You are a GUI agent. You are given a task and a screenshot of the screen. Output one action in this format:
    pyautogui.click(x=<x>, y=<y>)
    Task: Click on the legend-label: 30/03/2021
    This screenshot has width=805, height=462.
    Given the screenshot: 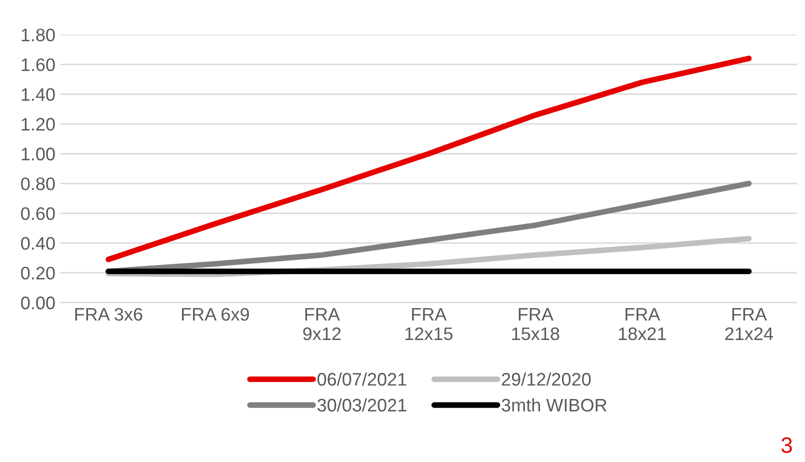 What is the action you would take?
    pyautogui.click(x=361, y=405)
    